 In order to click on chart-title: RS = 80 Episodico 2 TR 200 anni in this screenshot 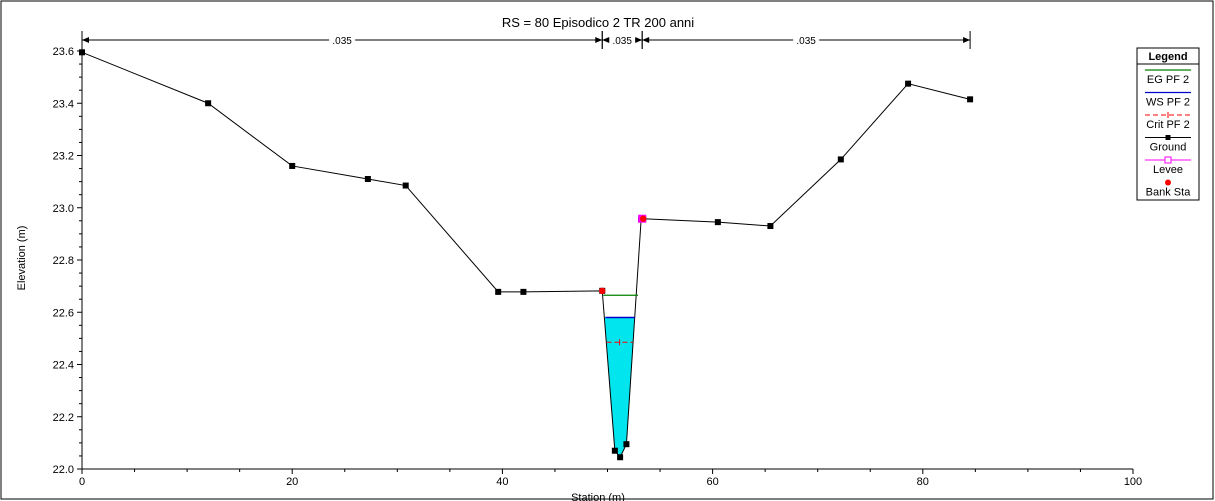, I will do `click(598, 22)`.